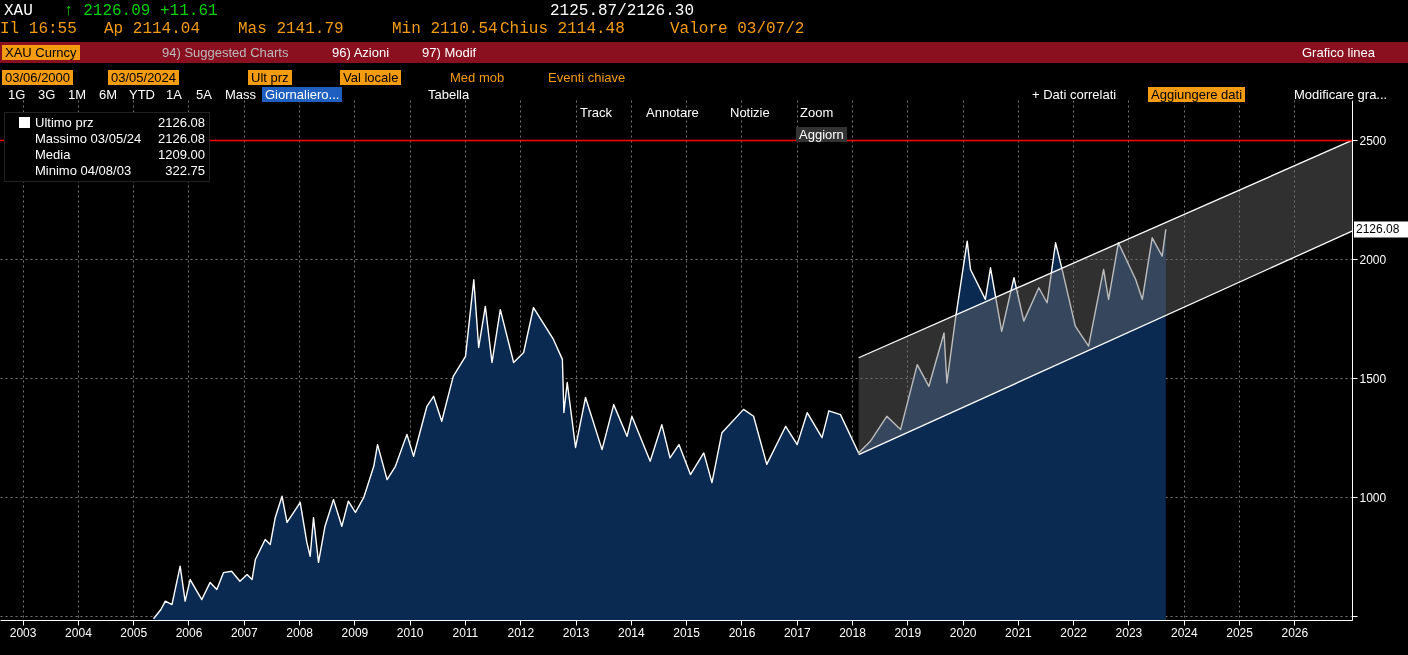 This screenshot has height=655, width=1408. I want to click on x-tick-label: 2012, so click(521, 632).